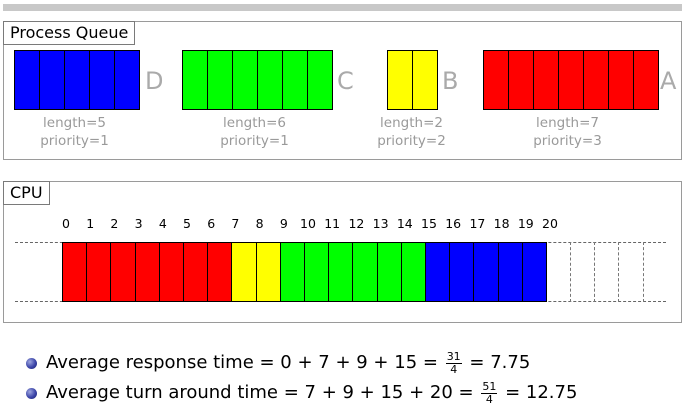 The width and height of the screenshot is (686, 411). Describe the element at coordinates (567, 123) in the screenshot. I see `process-length-label: length=7` at that location.